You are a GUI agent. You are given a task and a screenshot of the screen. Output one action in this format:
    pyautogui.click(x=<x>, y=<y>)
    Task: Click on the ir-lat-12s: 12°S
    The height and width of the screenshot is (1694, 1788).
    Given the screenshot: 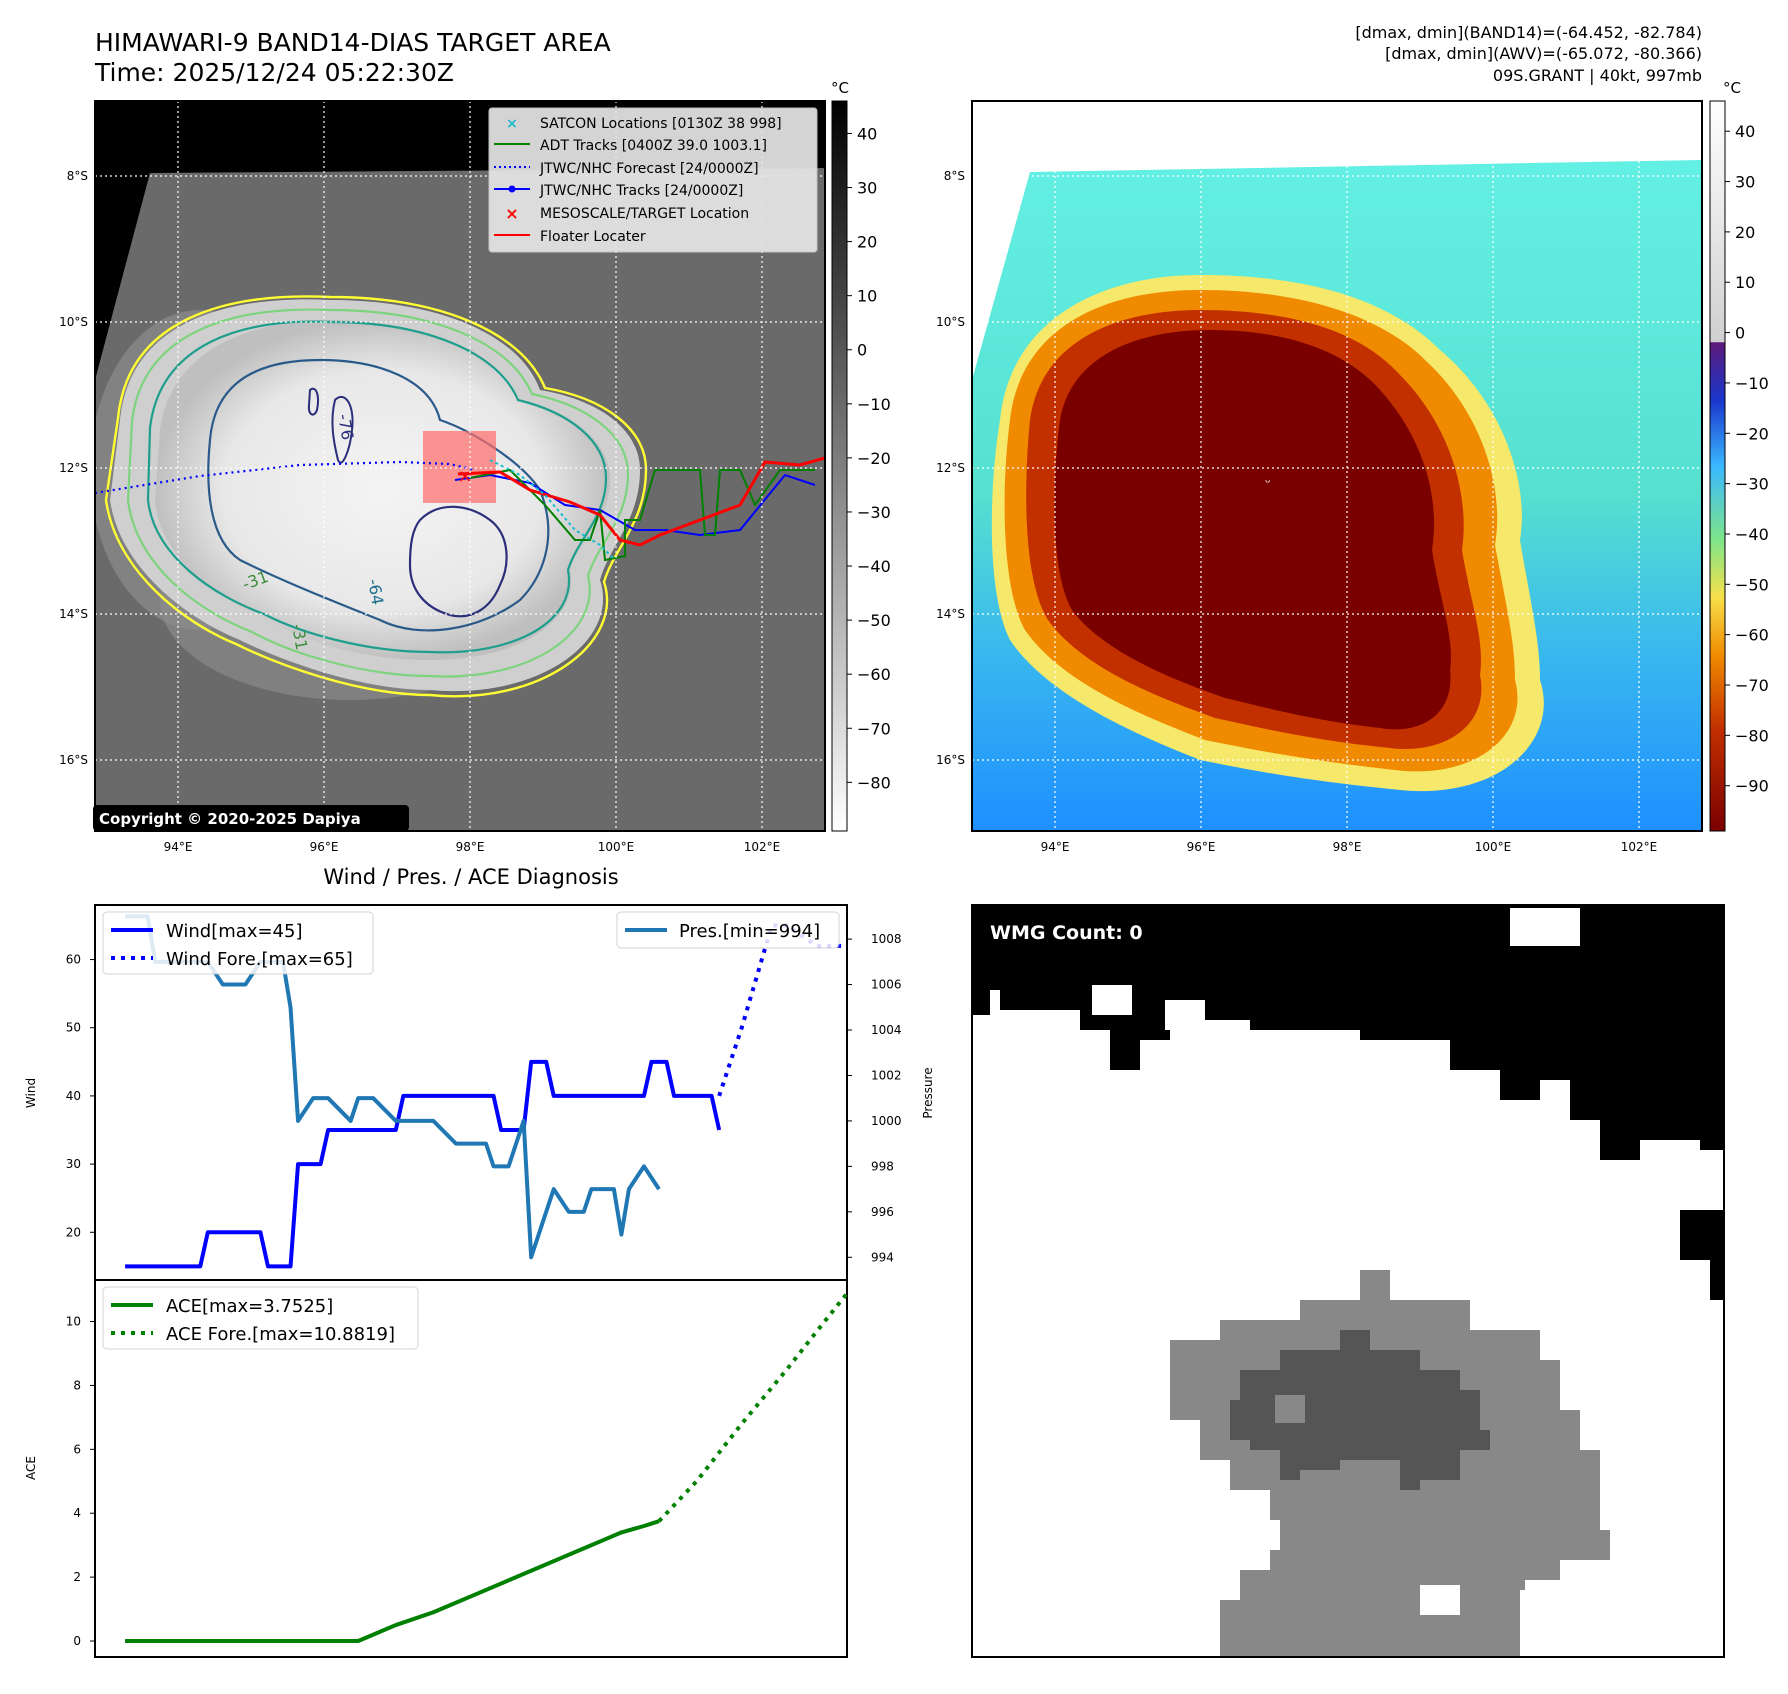 What is the action you would take?
    pyautogui.click(x=73, y=468)
    